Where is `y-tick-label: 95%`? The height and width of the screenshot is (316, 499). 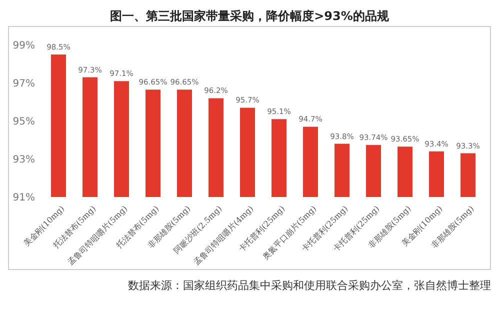
y-tick-label: 95% is located at coordinates (23, 122).